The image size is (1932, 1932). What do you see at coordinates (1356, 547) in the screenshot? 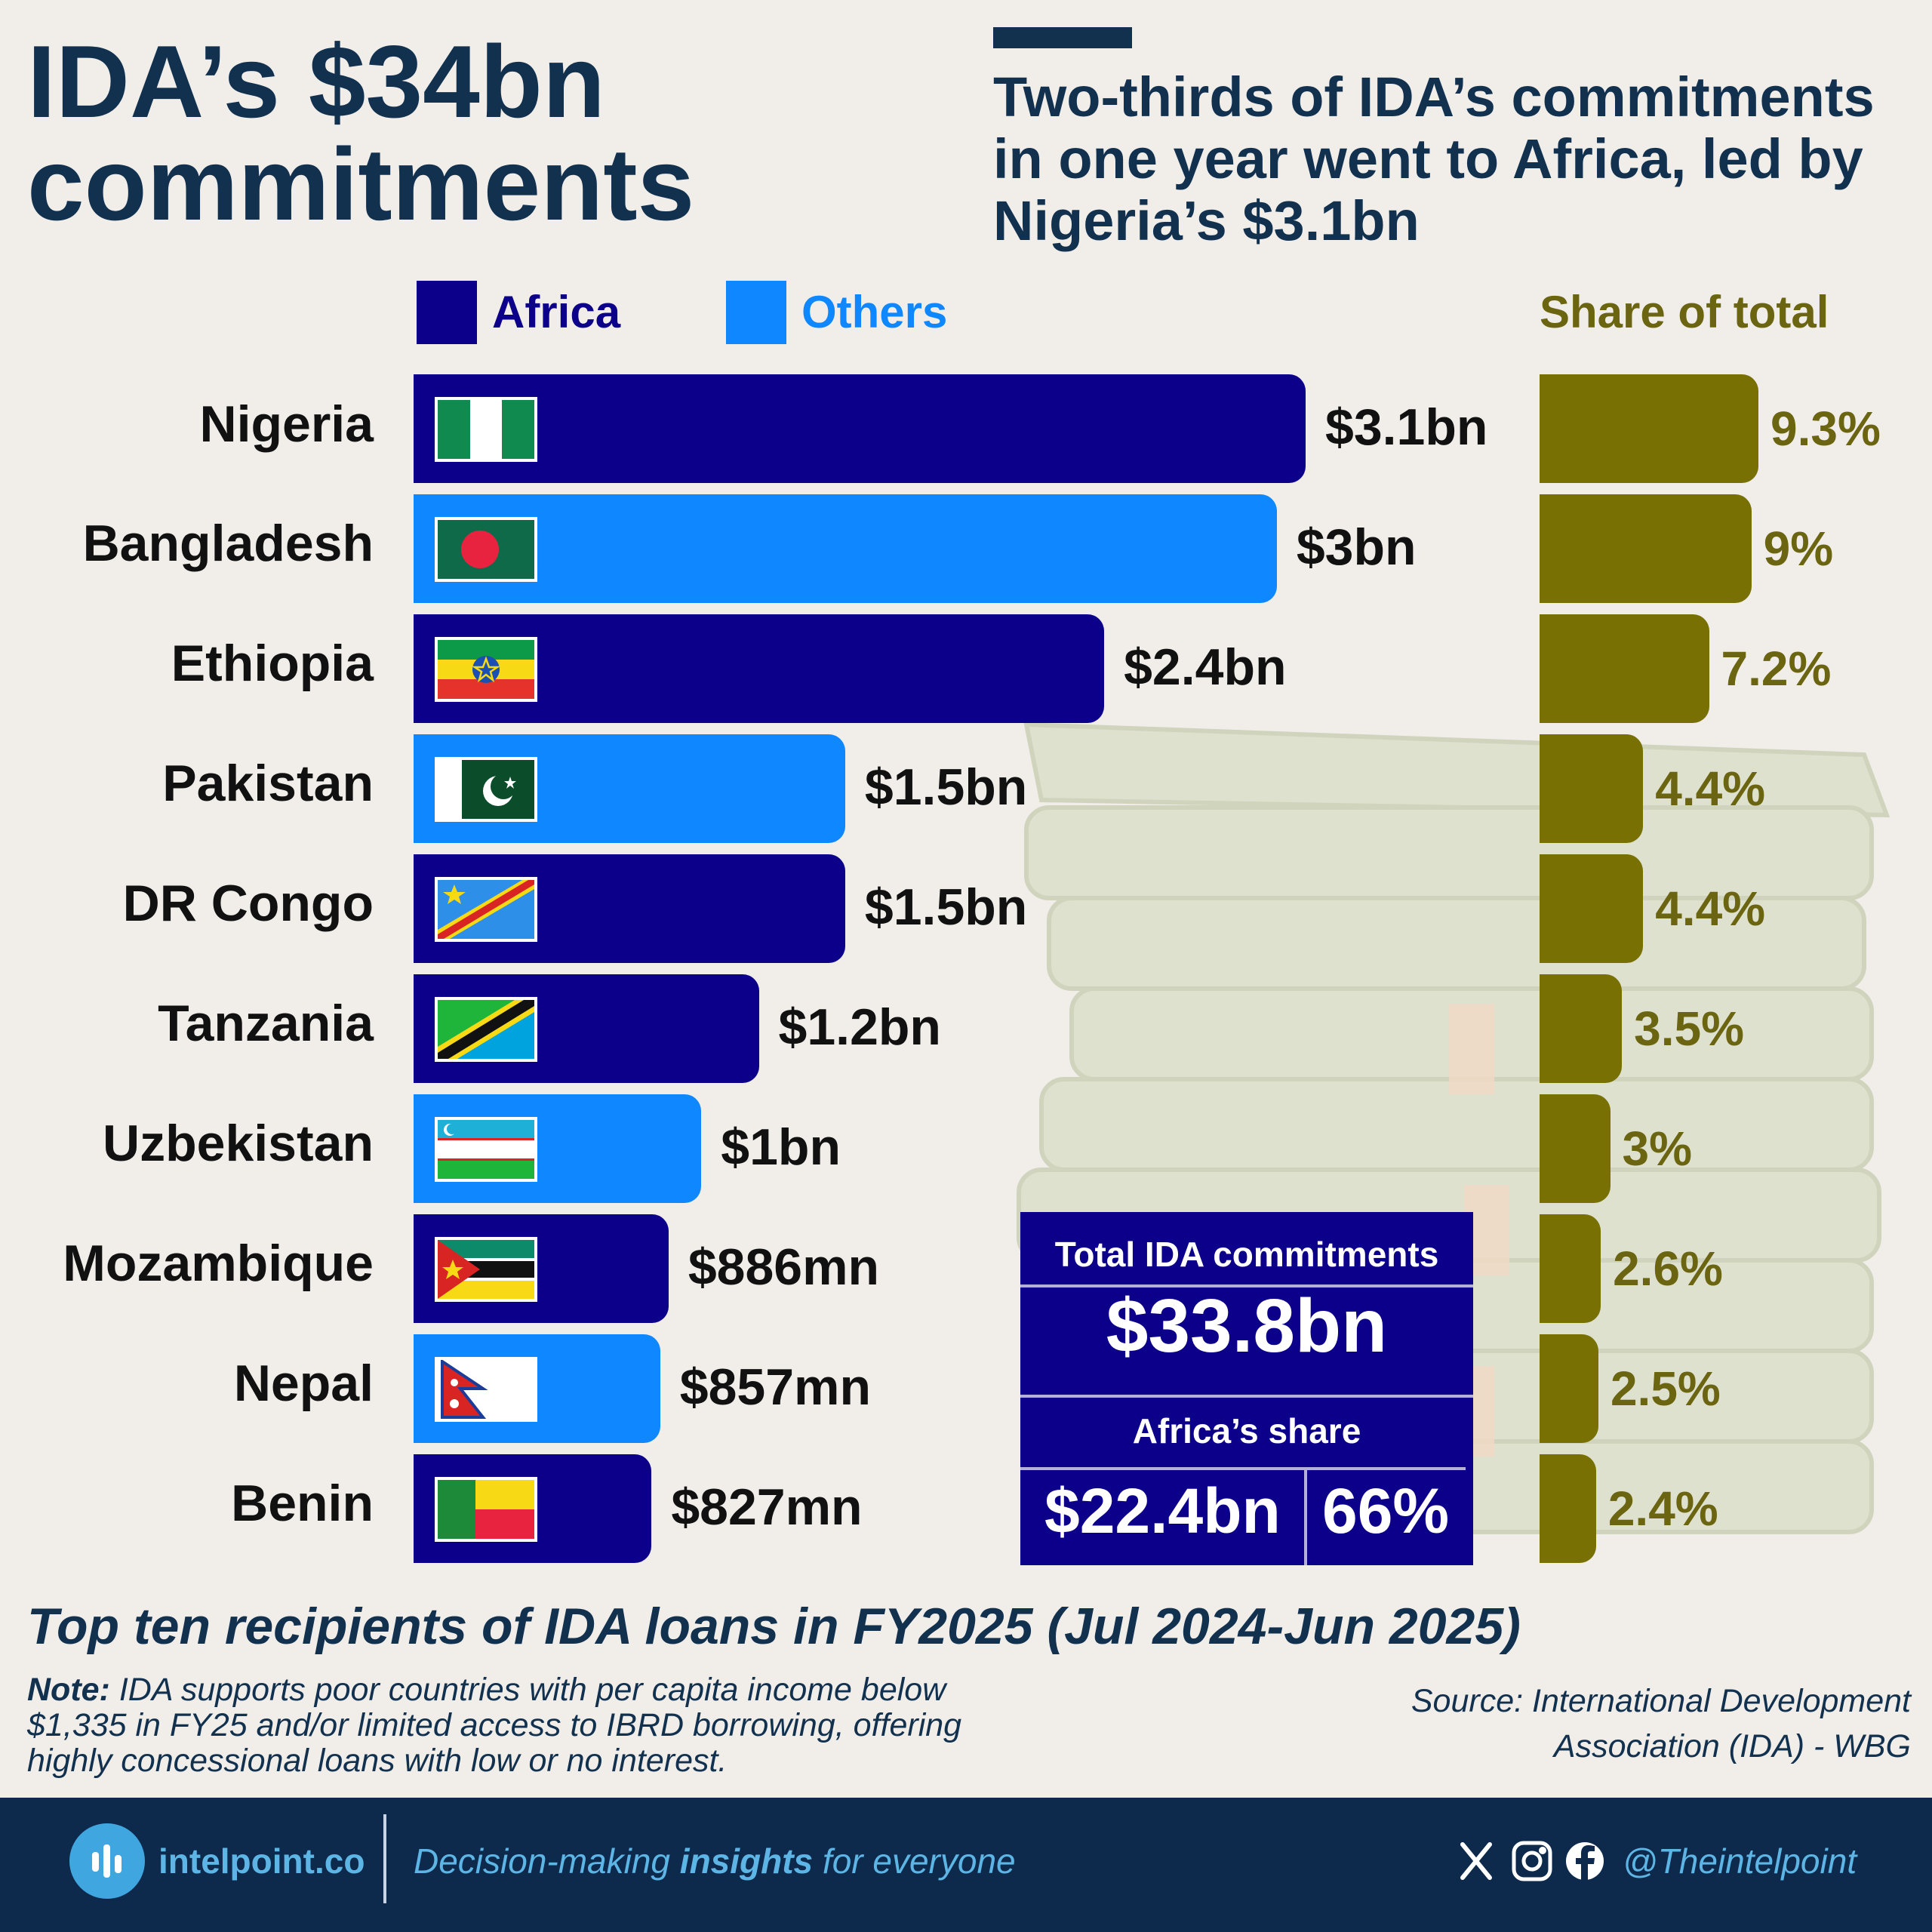
I see `value-label-bangladesh: $3bn` at bounding box center [1356, 547].